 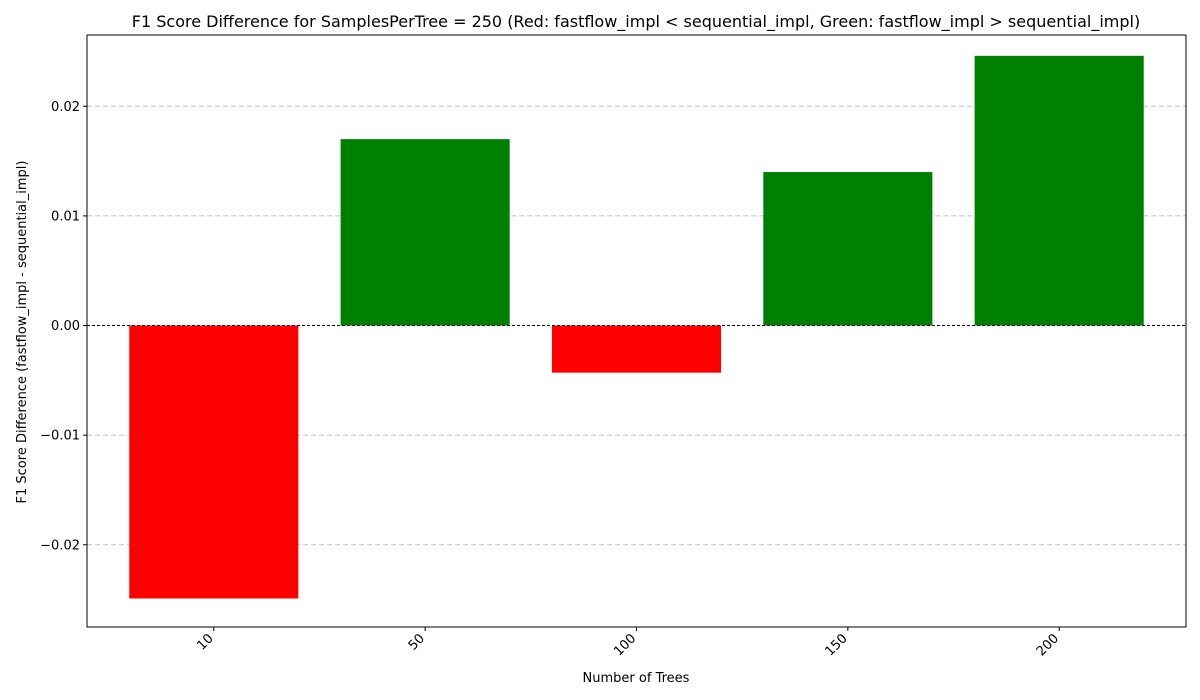 I want to click on x-axis-label: Number of Trees, so click(x=636, y=678).